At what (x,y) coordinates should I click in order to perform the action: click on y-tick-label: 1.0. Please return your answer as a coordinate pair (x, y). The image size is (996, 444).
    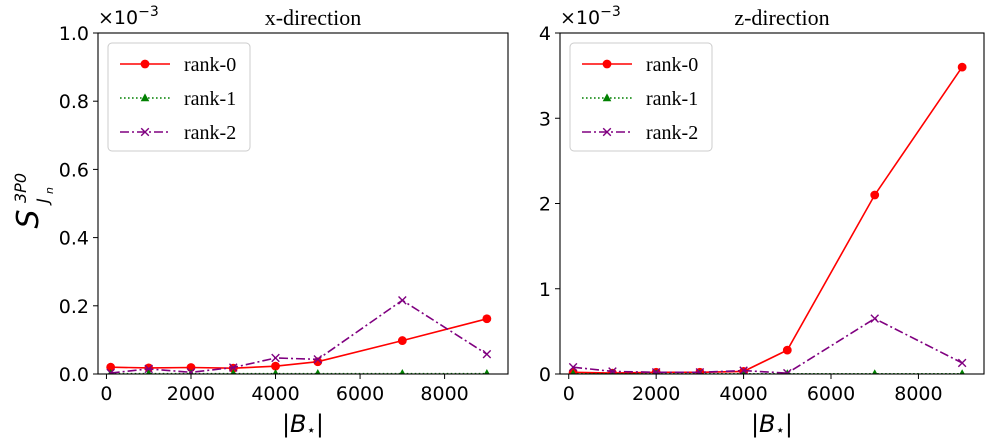
    Looking at the image, I should click on (74, 34).